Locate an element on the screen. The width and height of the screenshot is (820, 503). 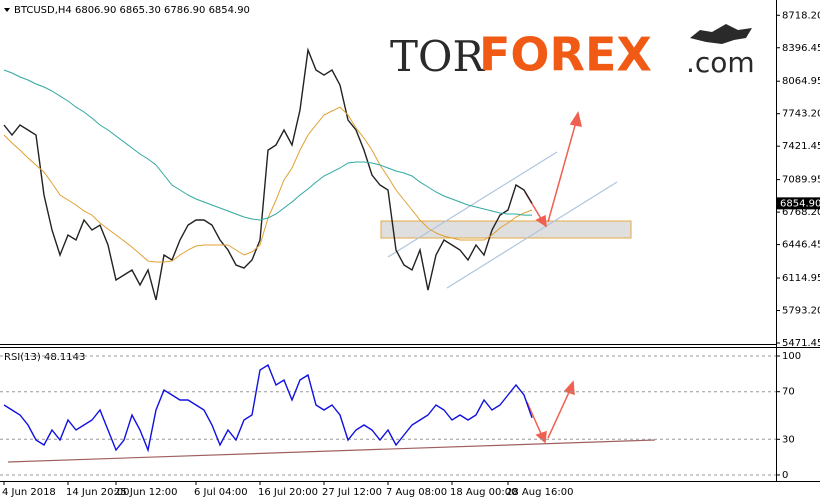
logo-text: TOR is located at coordinates (437, 56).